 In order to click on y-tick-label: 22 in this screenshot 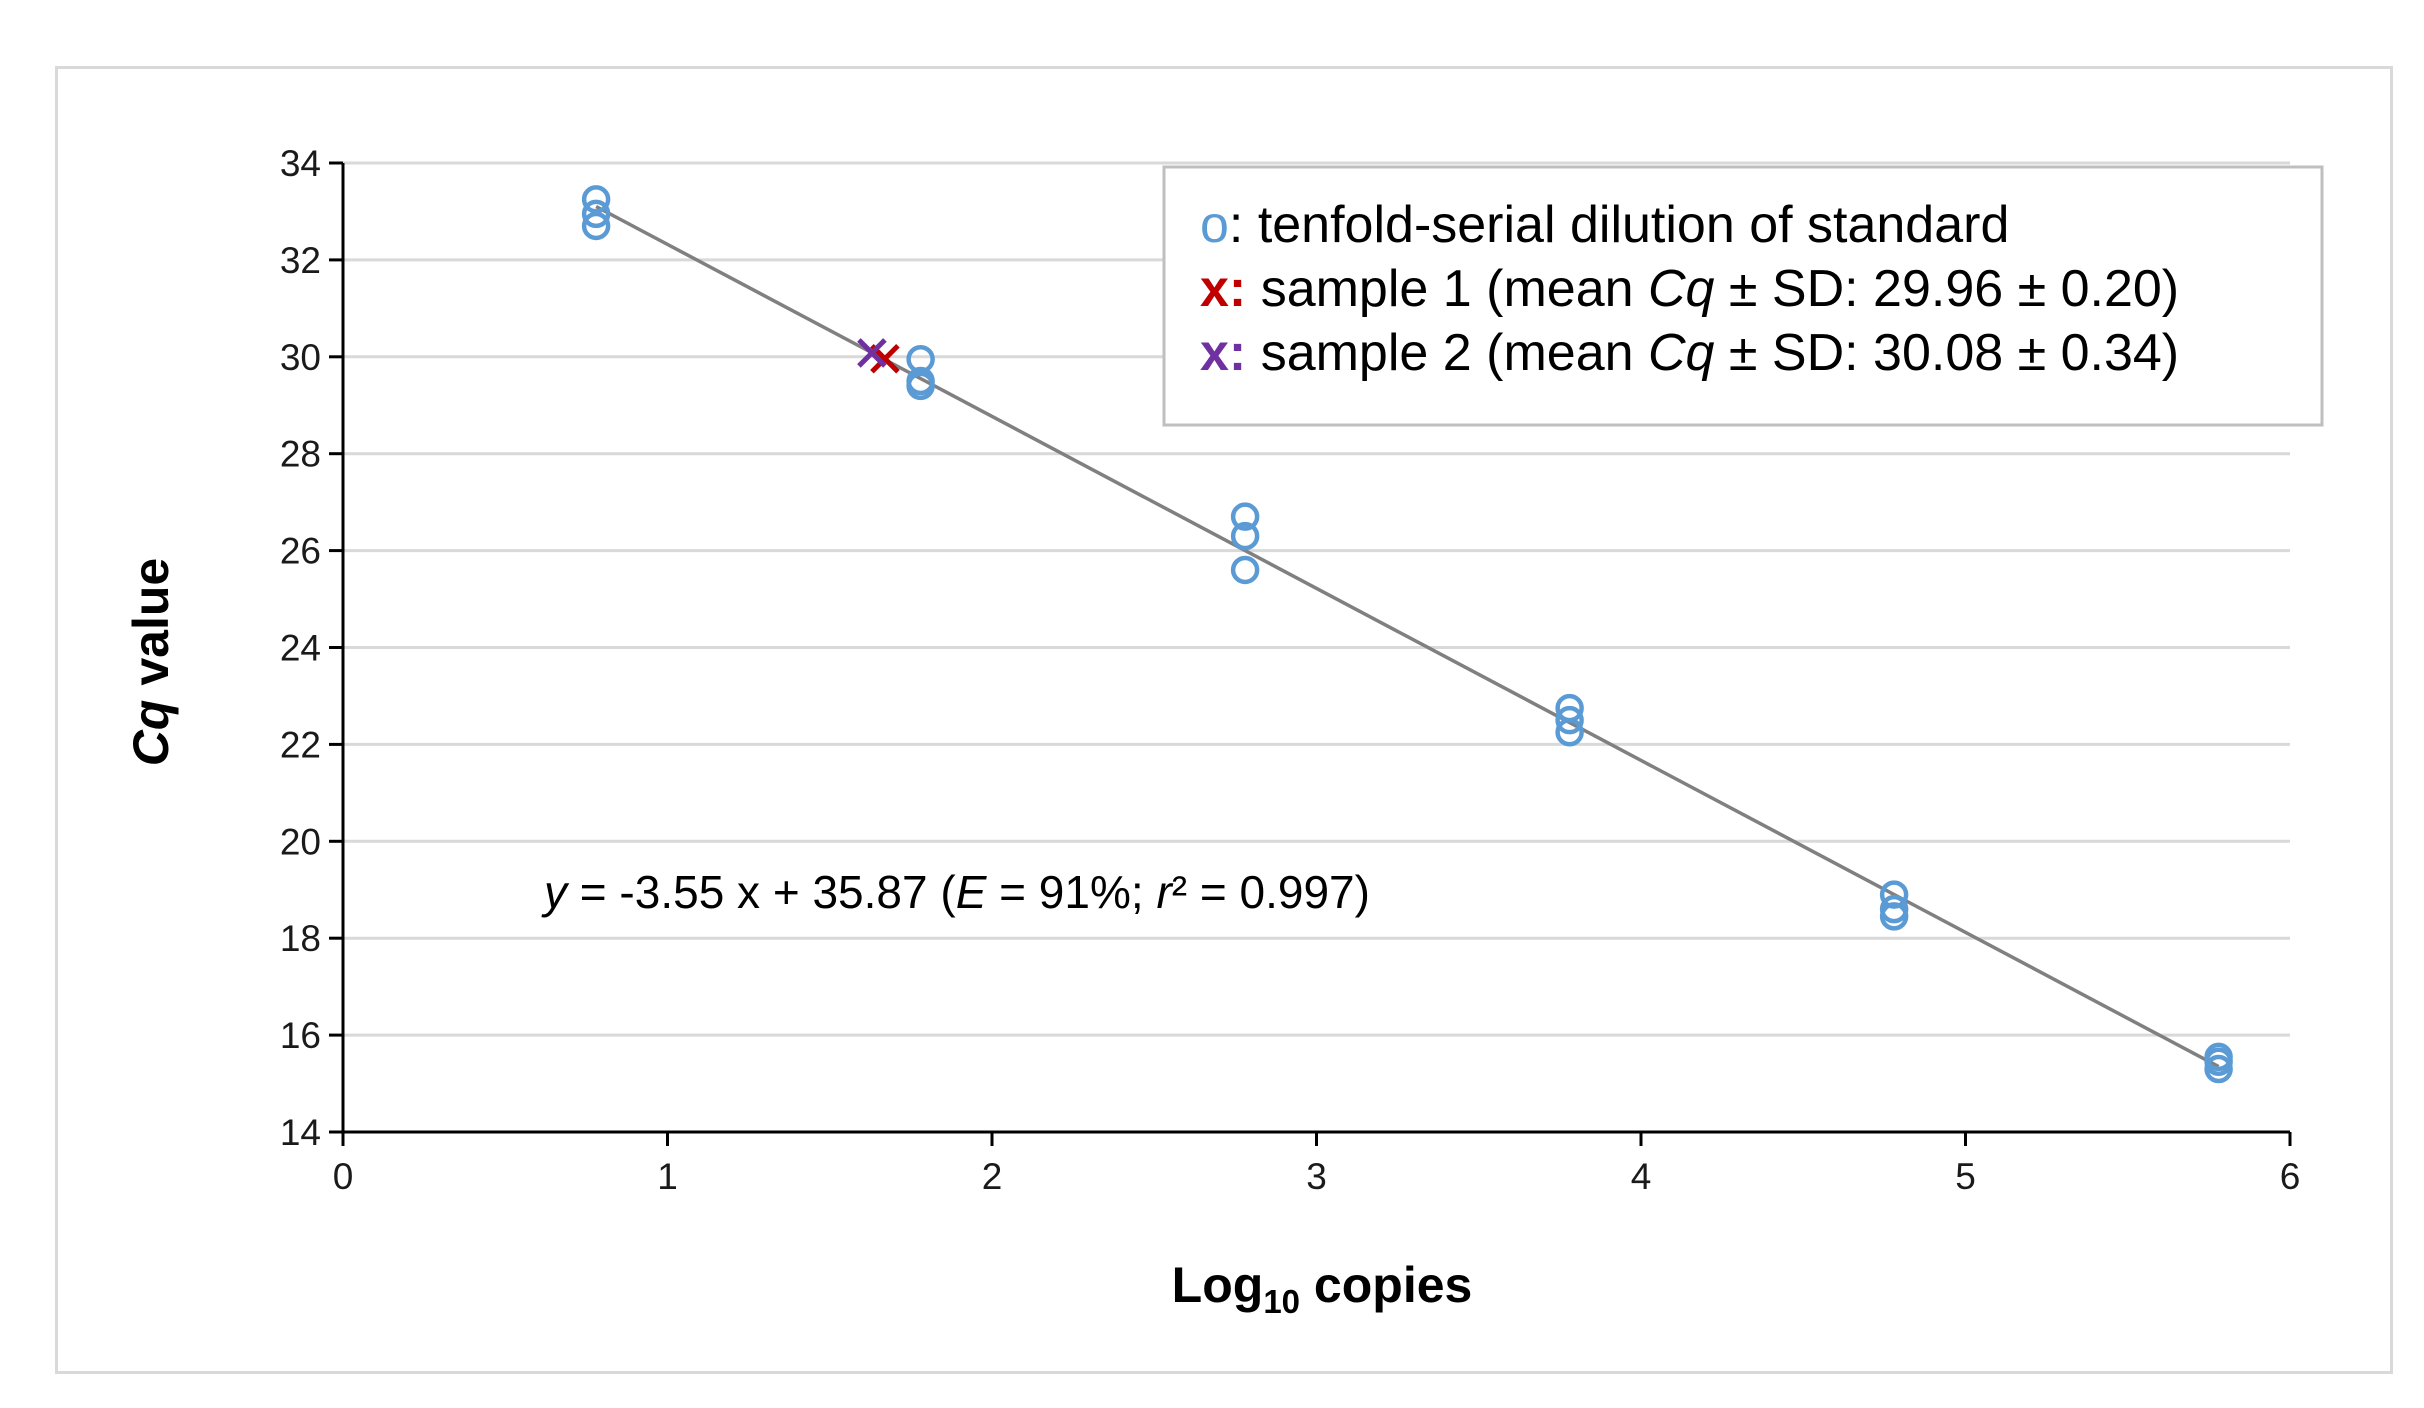, I will do `click(300, 744)`.